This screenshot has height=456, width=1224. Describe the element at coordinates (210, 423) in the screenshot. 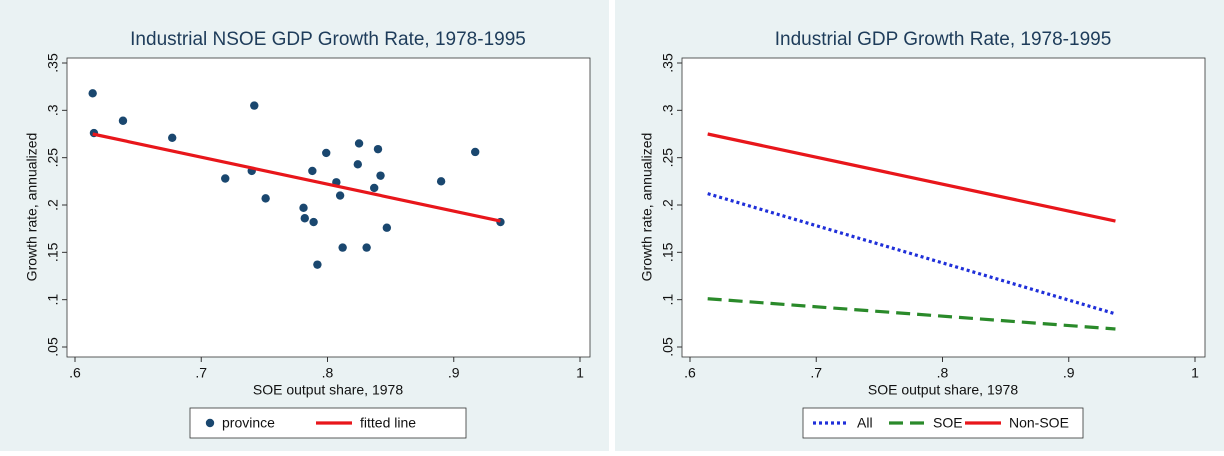

I see `legend-marker` at that location.